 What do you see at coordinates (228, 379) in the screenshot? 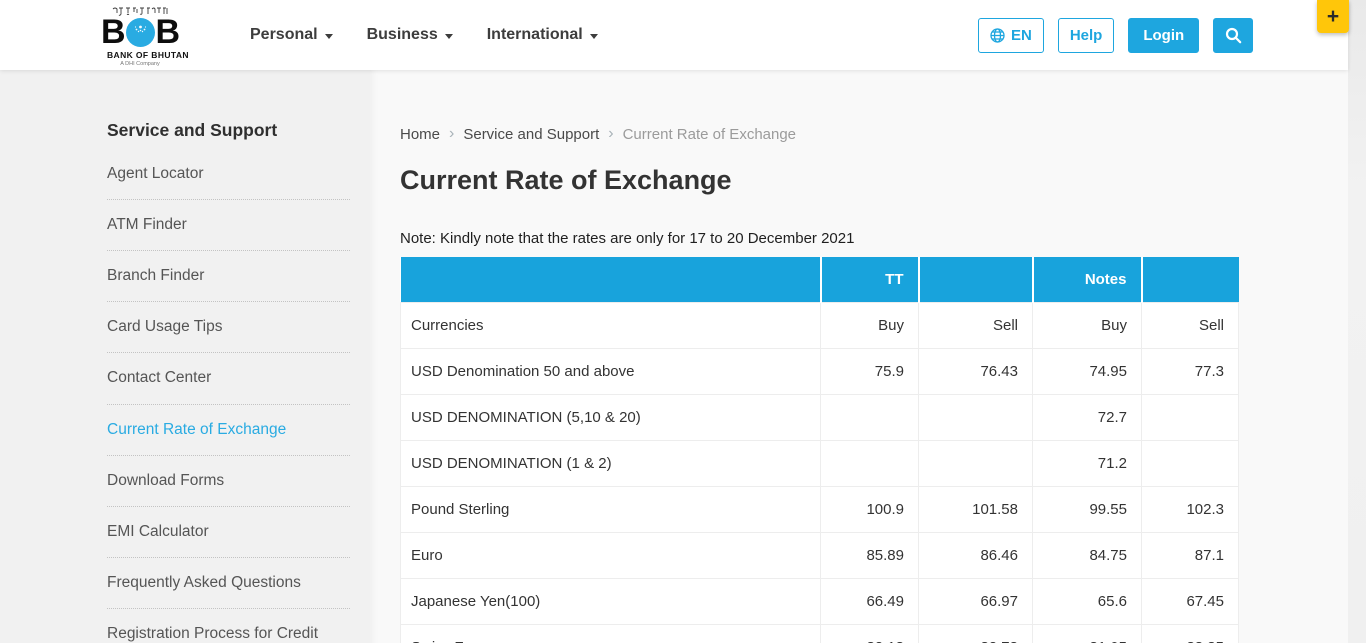
I see `sidebar-item-contact-center: Contact Center` at bounding box center [228, 379].